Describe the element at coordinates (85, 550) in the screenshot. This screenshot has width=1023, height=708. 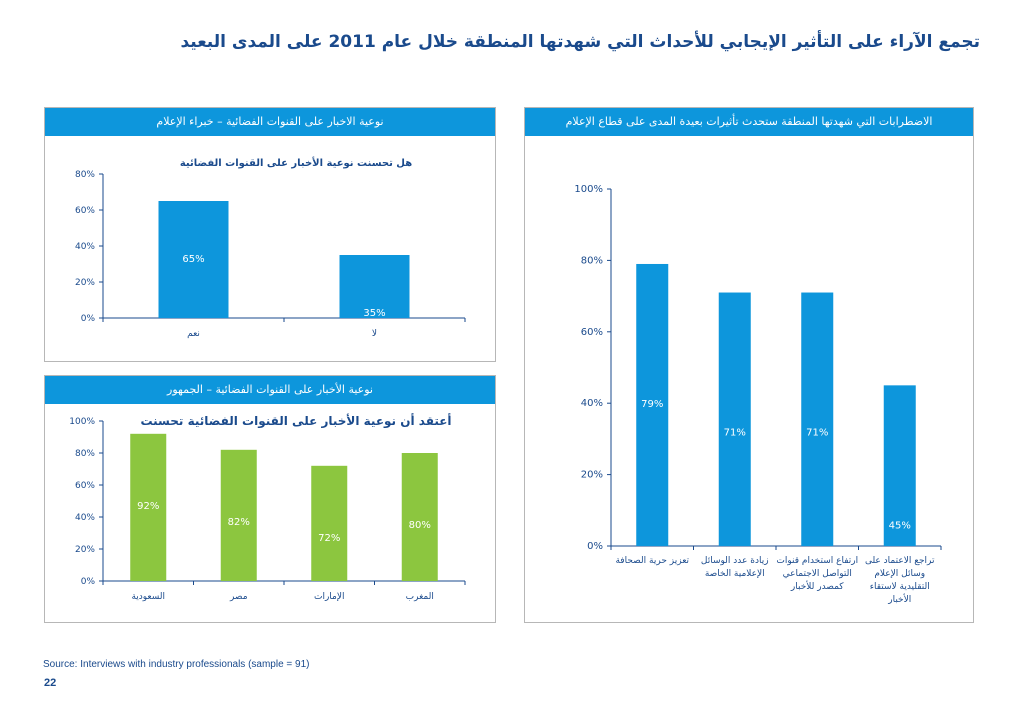
I see `public-y-tick-label: 20%` at that location.